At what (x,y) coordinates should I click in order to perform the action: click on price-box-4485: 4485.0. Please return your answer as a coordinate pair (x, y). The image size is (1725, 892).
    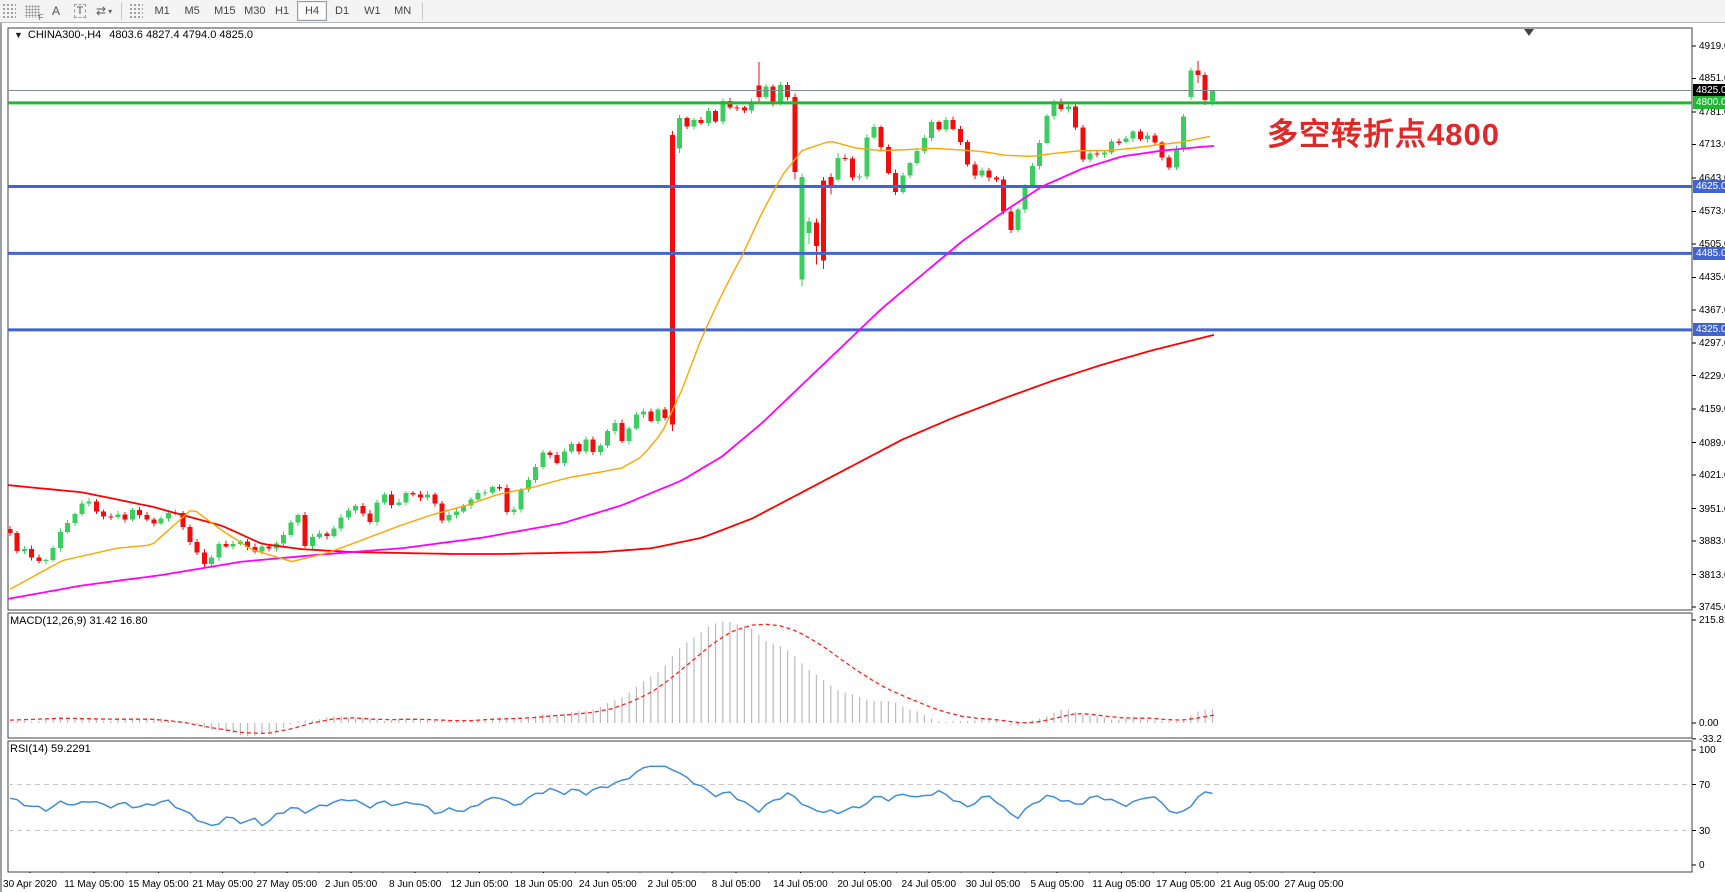
    Looking at the image, I should click on (1709, 253).